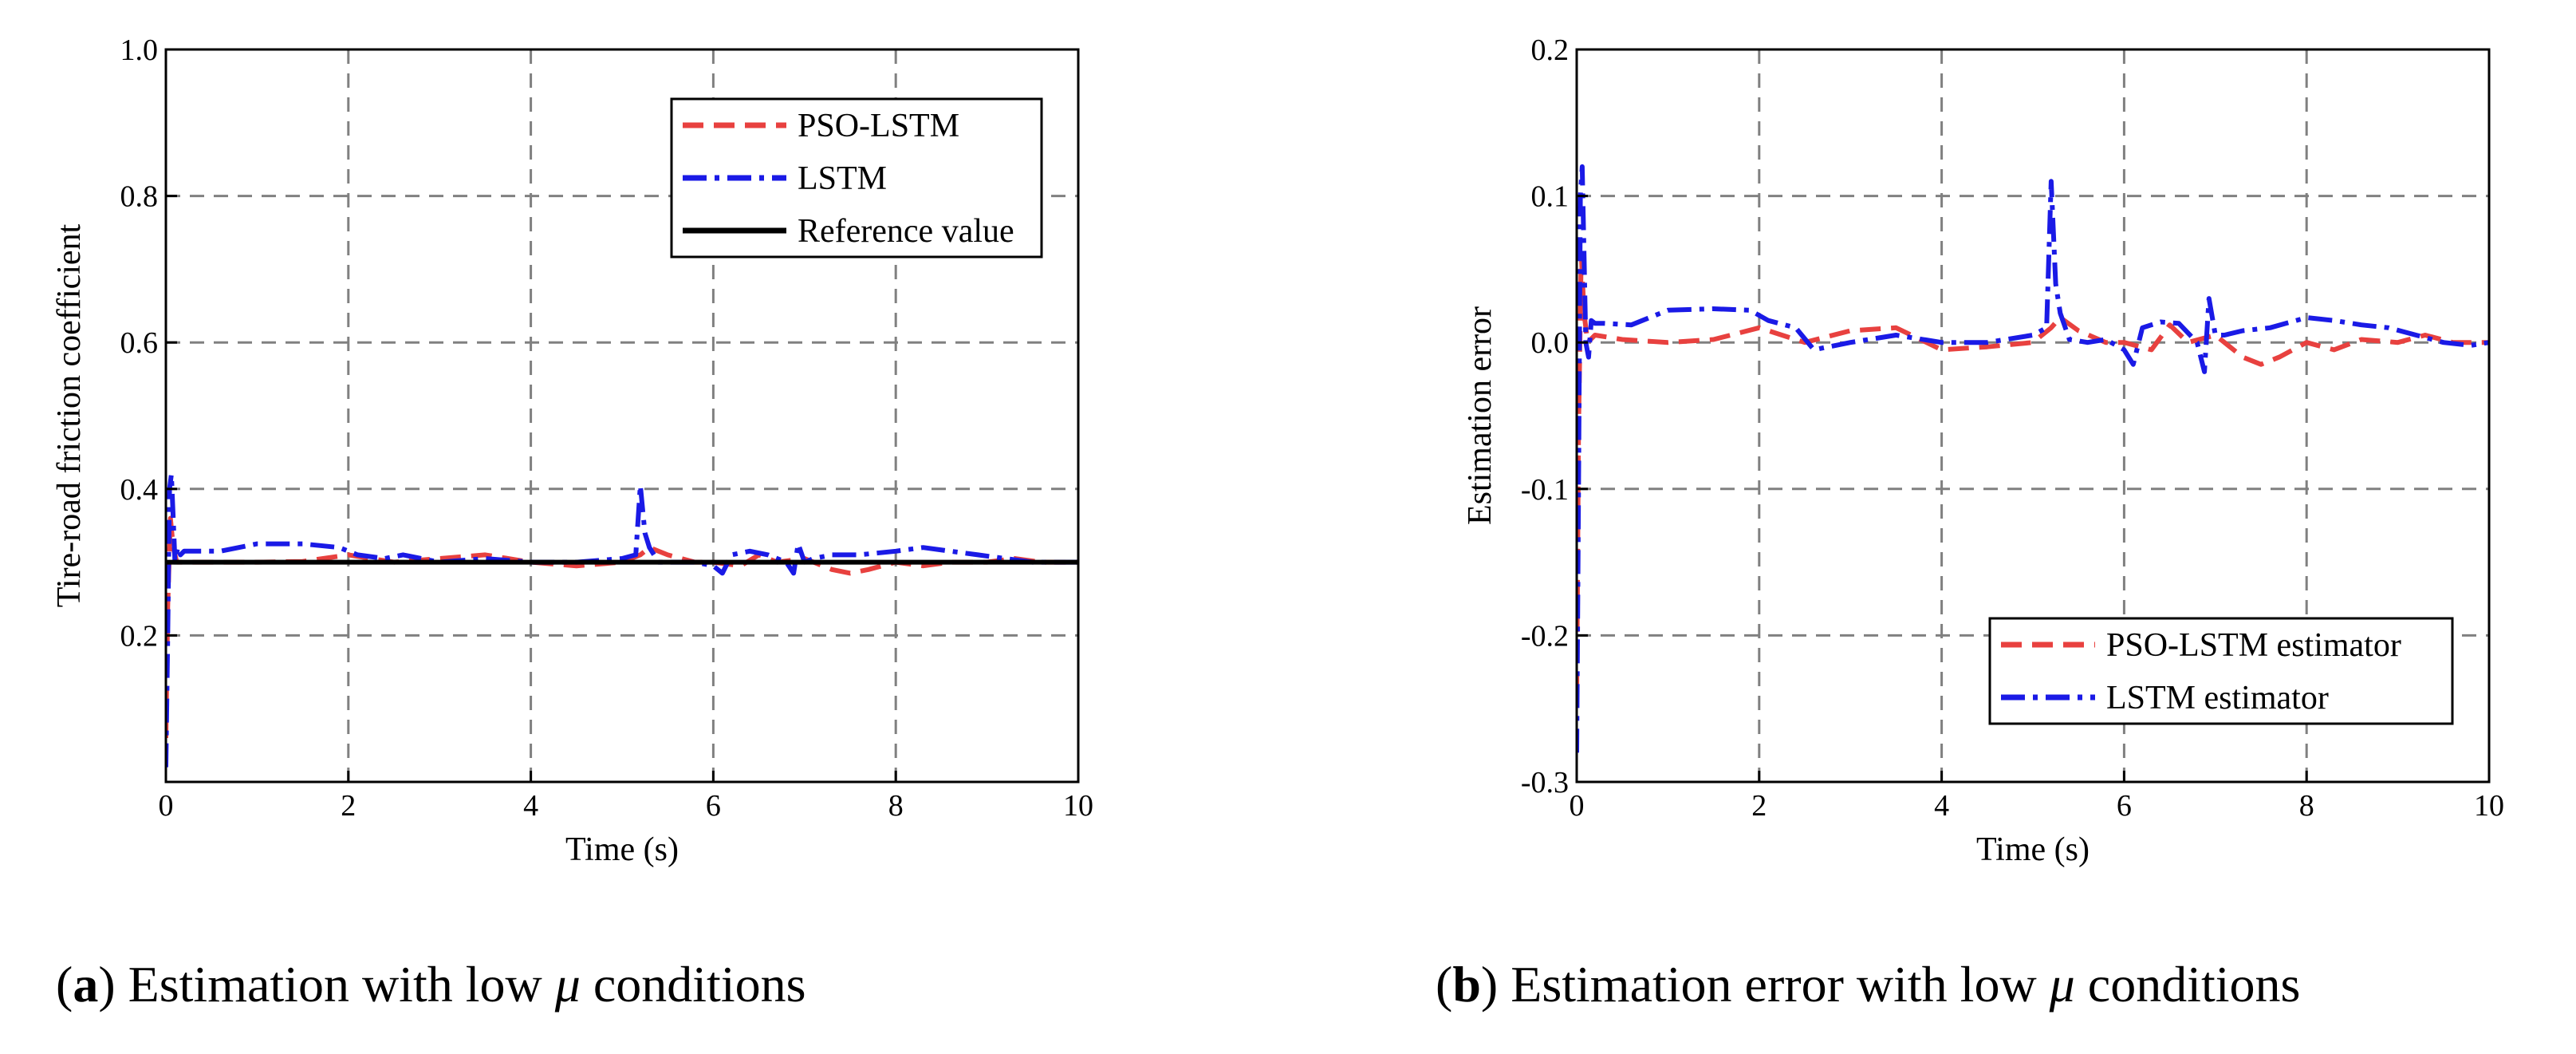  Describe the element at coordinates (1577, 806) in the screenshot. I see `chart-b-x-tick-label: 0` at that location.